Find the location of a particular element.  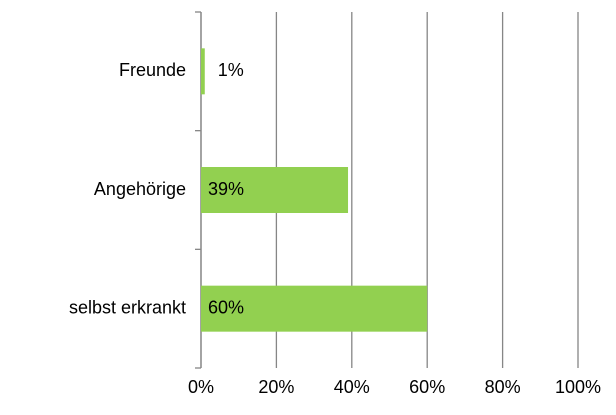

x-tick-label: 0% is located at coordinates (201, 387).